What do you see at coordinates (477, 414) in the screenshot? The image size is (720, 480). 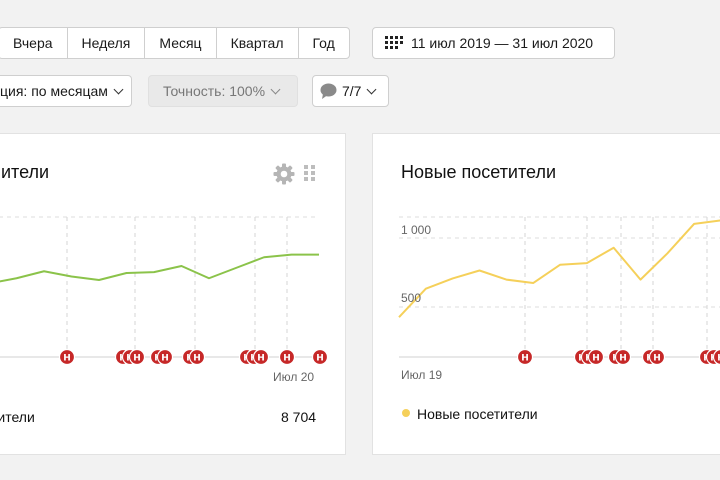 I see `legend-label: Новые посетители` at bounding box center [477, 414].